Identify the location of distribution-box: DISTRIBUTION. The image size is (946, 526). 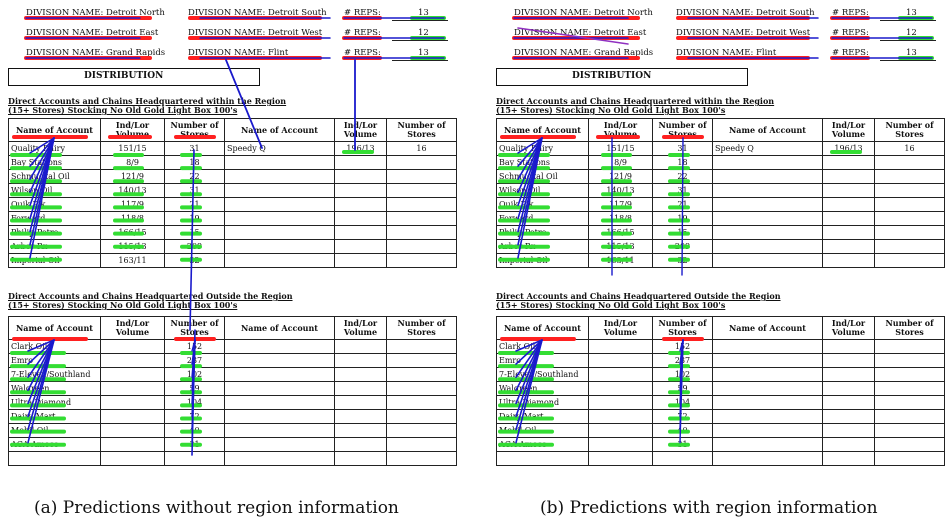
(134, 77).